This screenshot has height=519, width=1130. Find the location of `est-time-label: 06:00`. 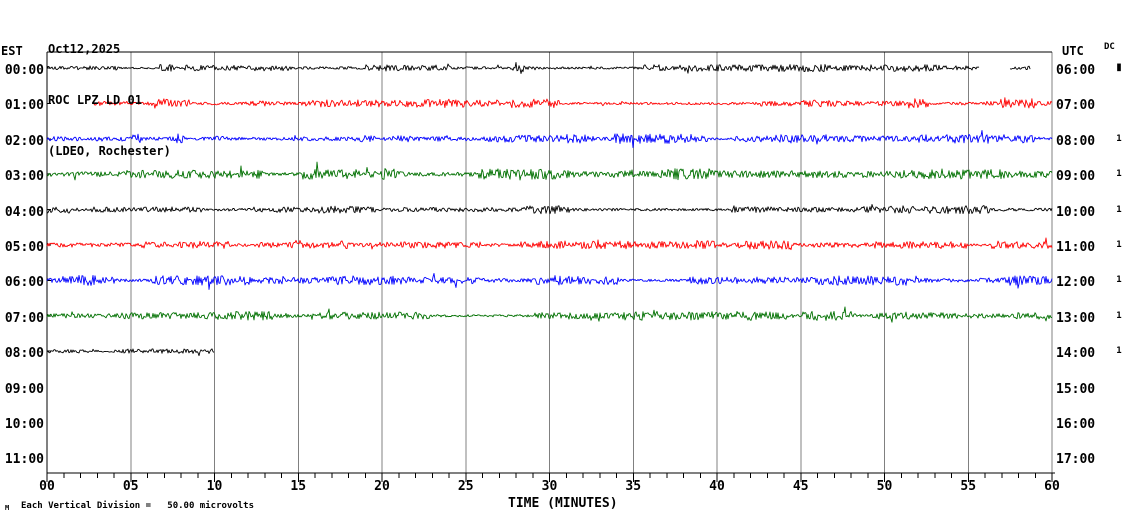

est-time-label: 06:00 is located at coordinates (24, 283).